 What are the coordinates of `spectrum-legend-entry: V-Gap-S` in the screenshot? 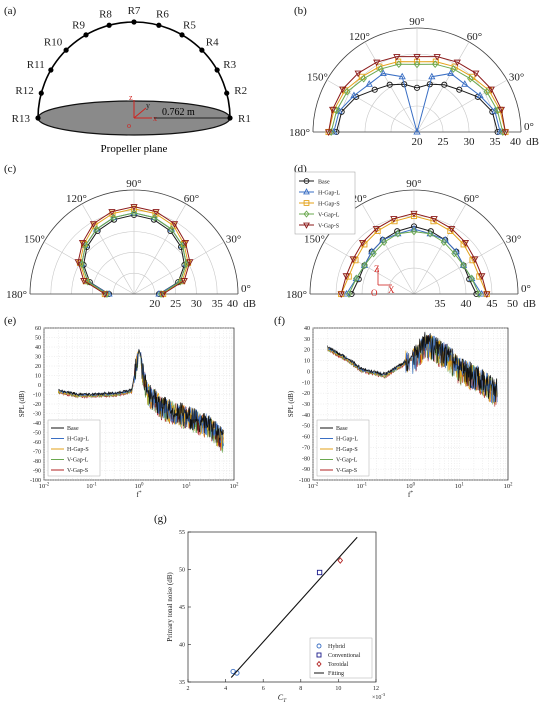 It's located at (77, 471).